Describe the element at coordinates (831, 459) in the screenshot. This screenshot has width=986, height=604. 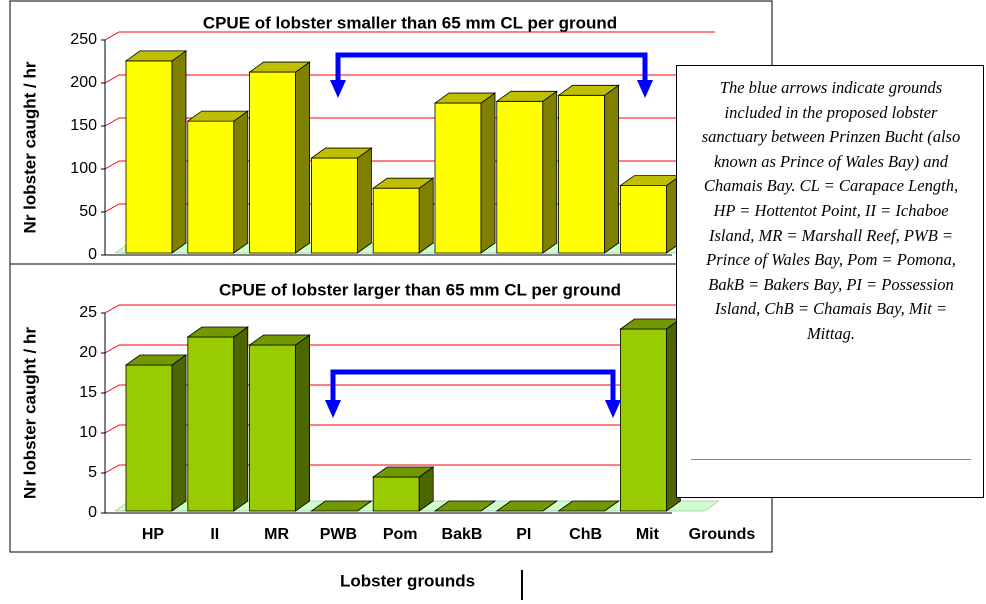
I see `note-rule` at that location.